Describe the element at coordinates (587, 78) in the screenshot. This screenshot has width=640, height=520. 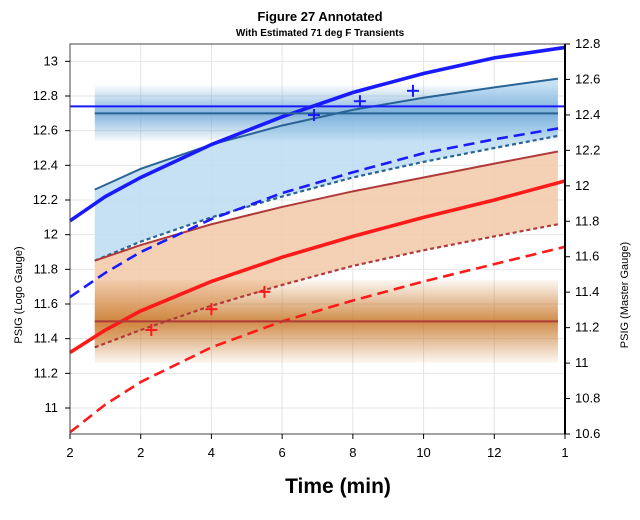
I see `y-right-tick-label: 12.6` at that location.